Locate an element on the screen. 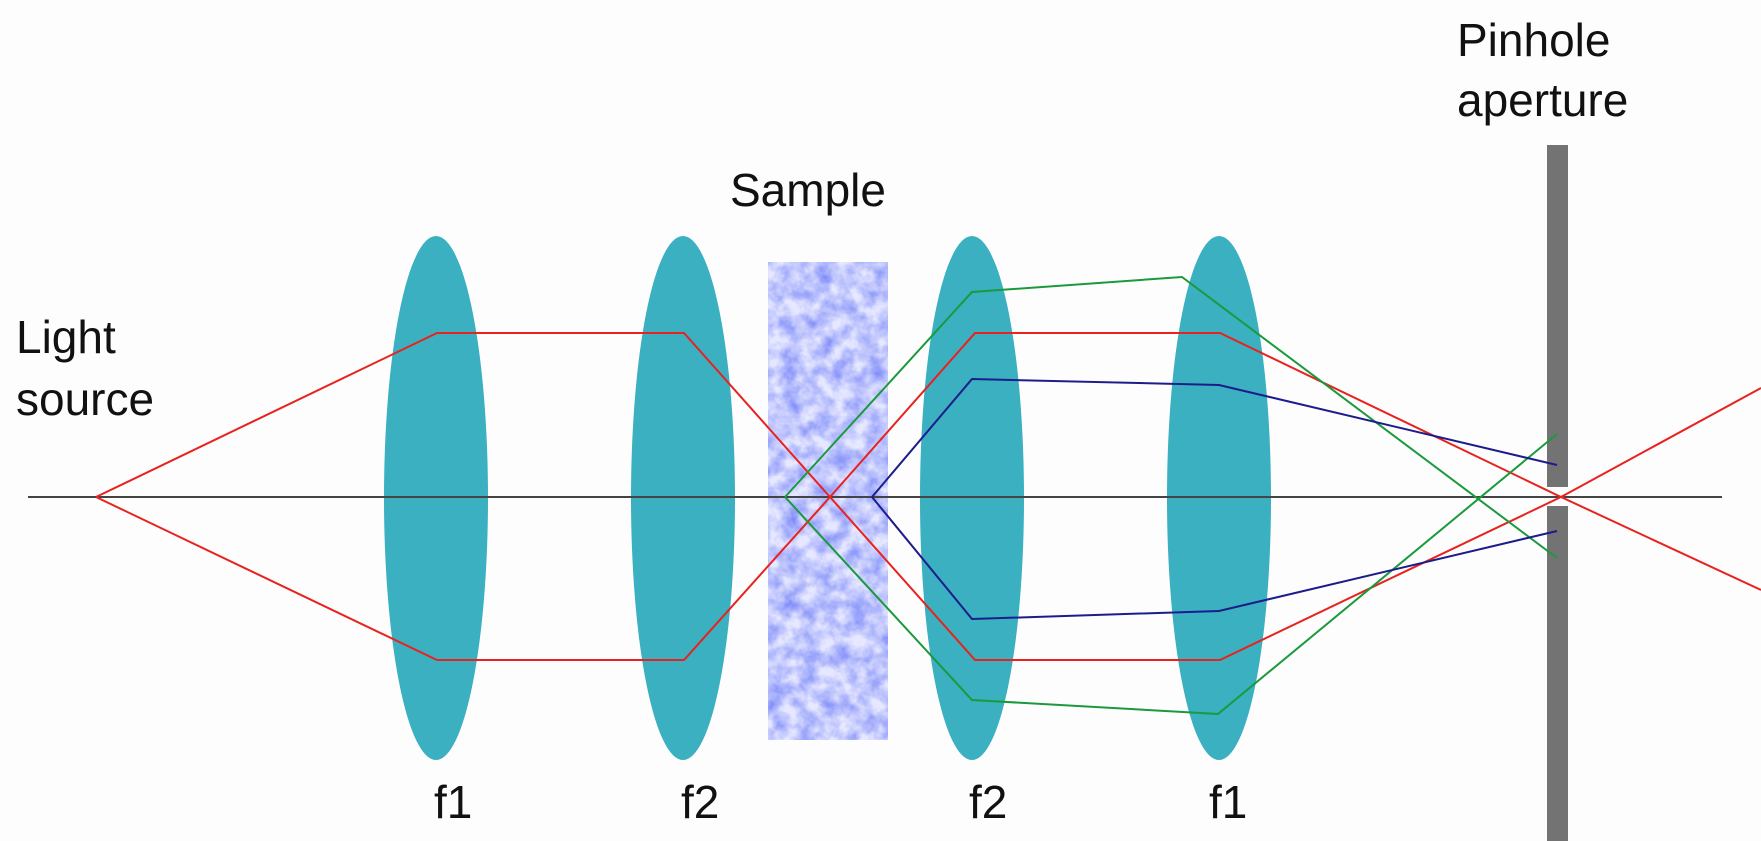 The image size is (1761, 841). sample-texture is located at coordinates (828, 501).